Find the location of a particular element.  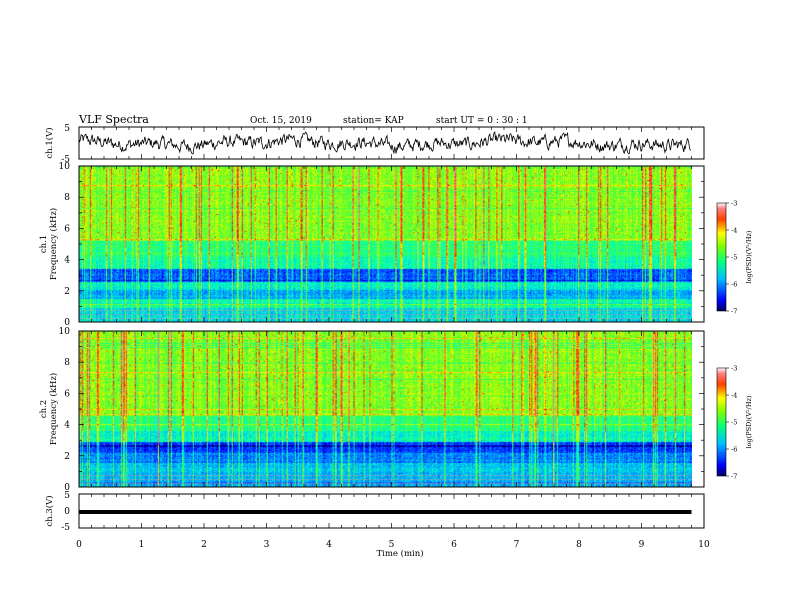

ch1-colorbar: -3 -4 -5 -6 -7 log(PSD)(V²/Hz) is located at coordinates (734, 258).